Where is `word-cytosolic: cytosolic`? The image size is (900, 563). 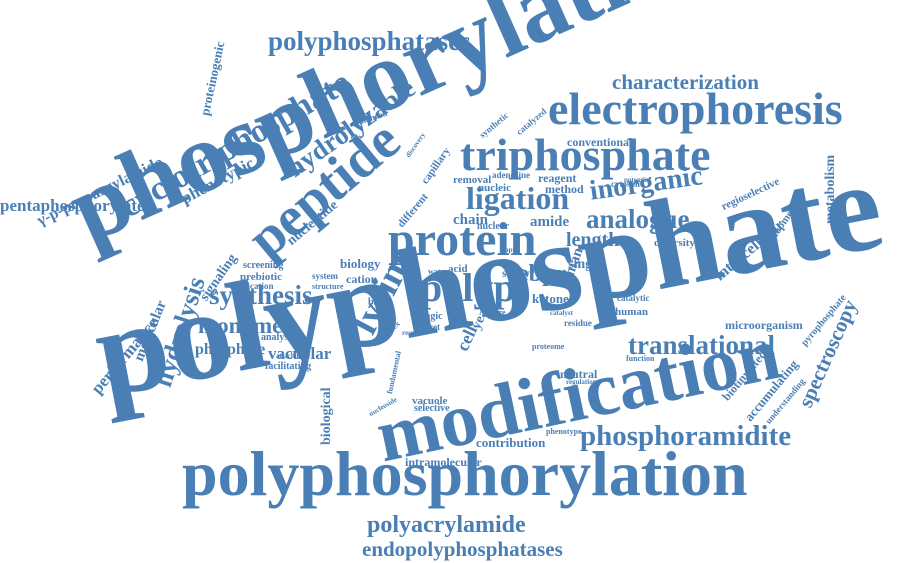
word-cytosolic: cytosolic is located at coordinates (627, 184).